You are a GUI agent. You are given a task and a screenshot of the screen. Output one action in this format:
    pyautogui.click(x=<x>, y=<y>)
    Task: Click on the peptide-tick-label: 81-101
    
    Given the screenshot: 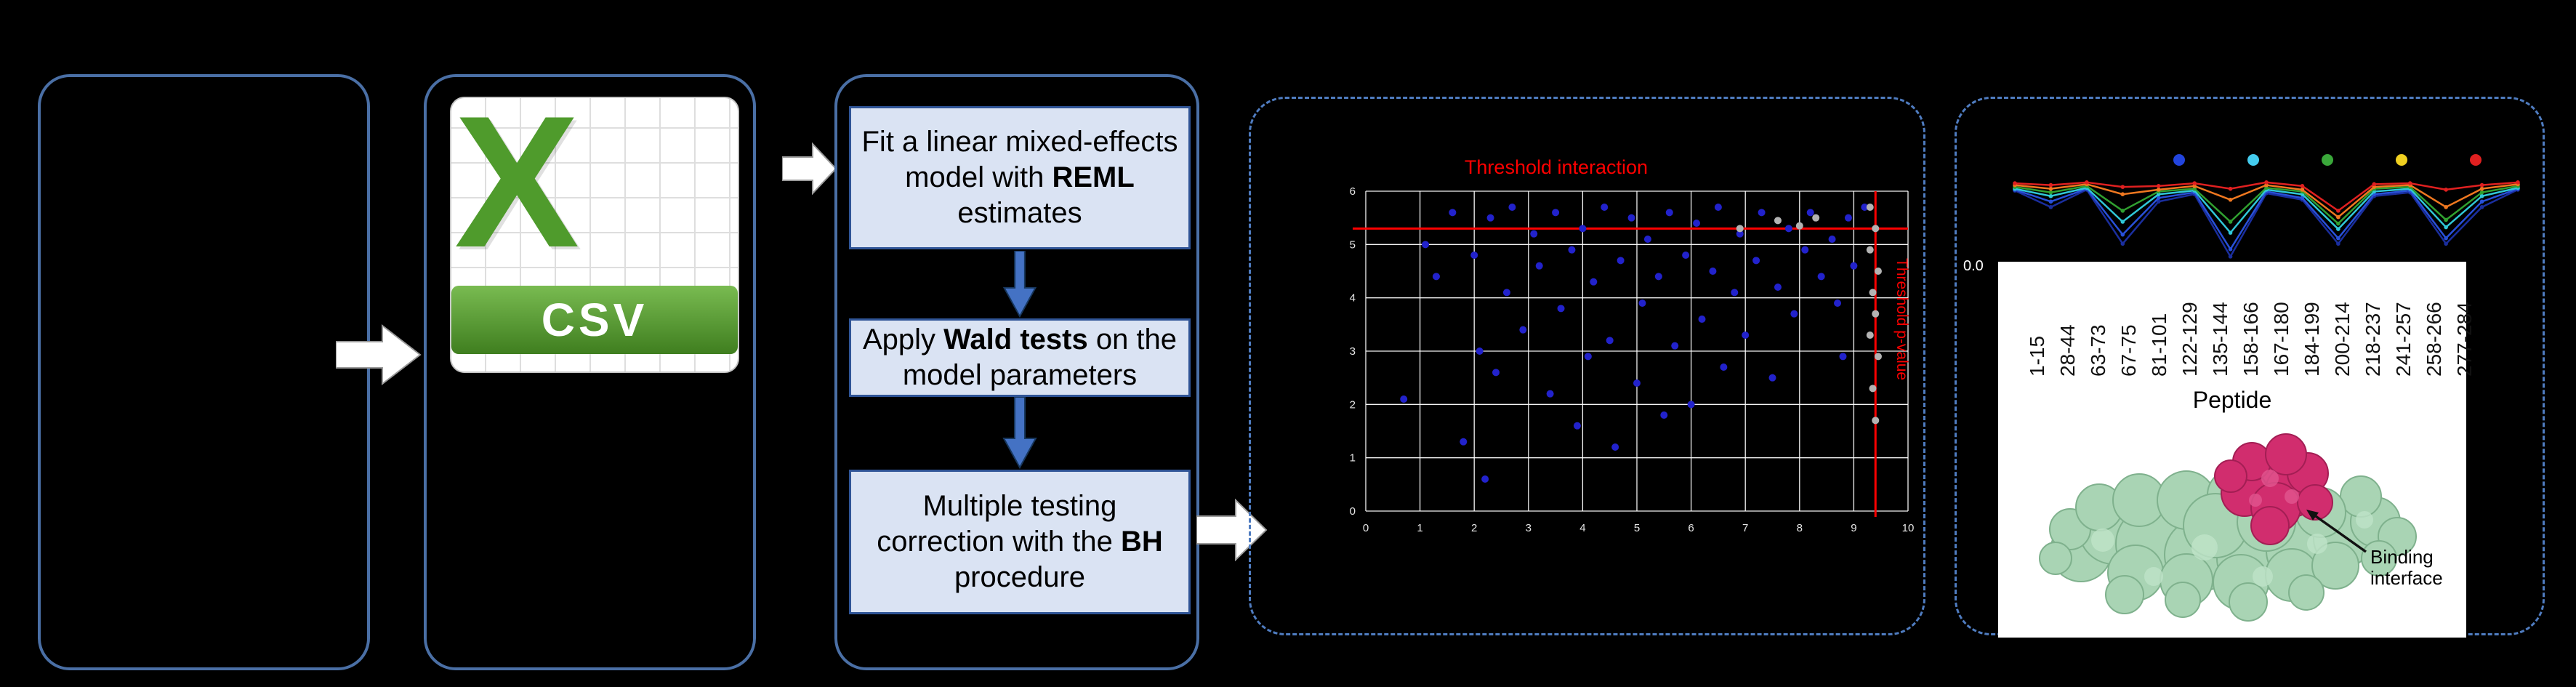 What is the action you would take?
    pyautogui.click(x=2159, y=345)
    